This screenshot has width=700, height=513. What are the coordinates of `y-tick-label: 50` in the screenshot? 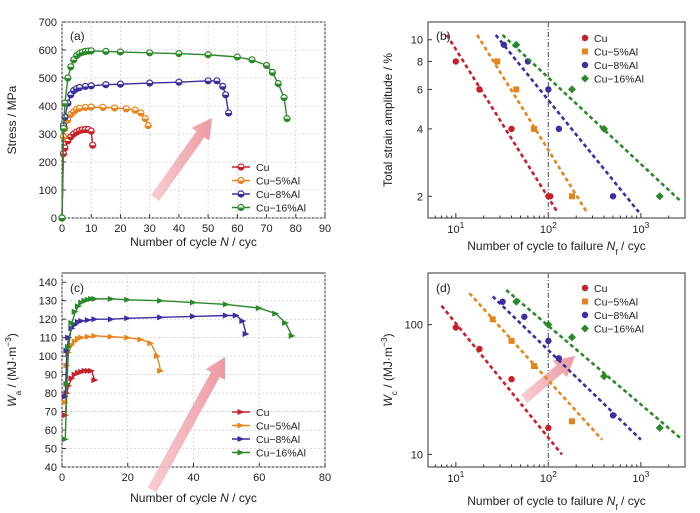 It's located at (51, 450).